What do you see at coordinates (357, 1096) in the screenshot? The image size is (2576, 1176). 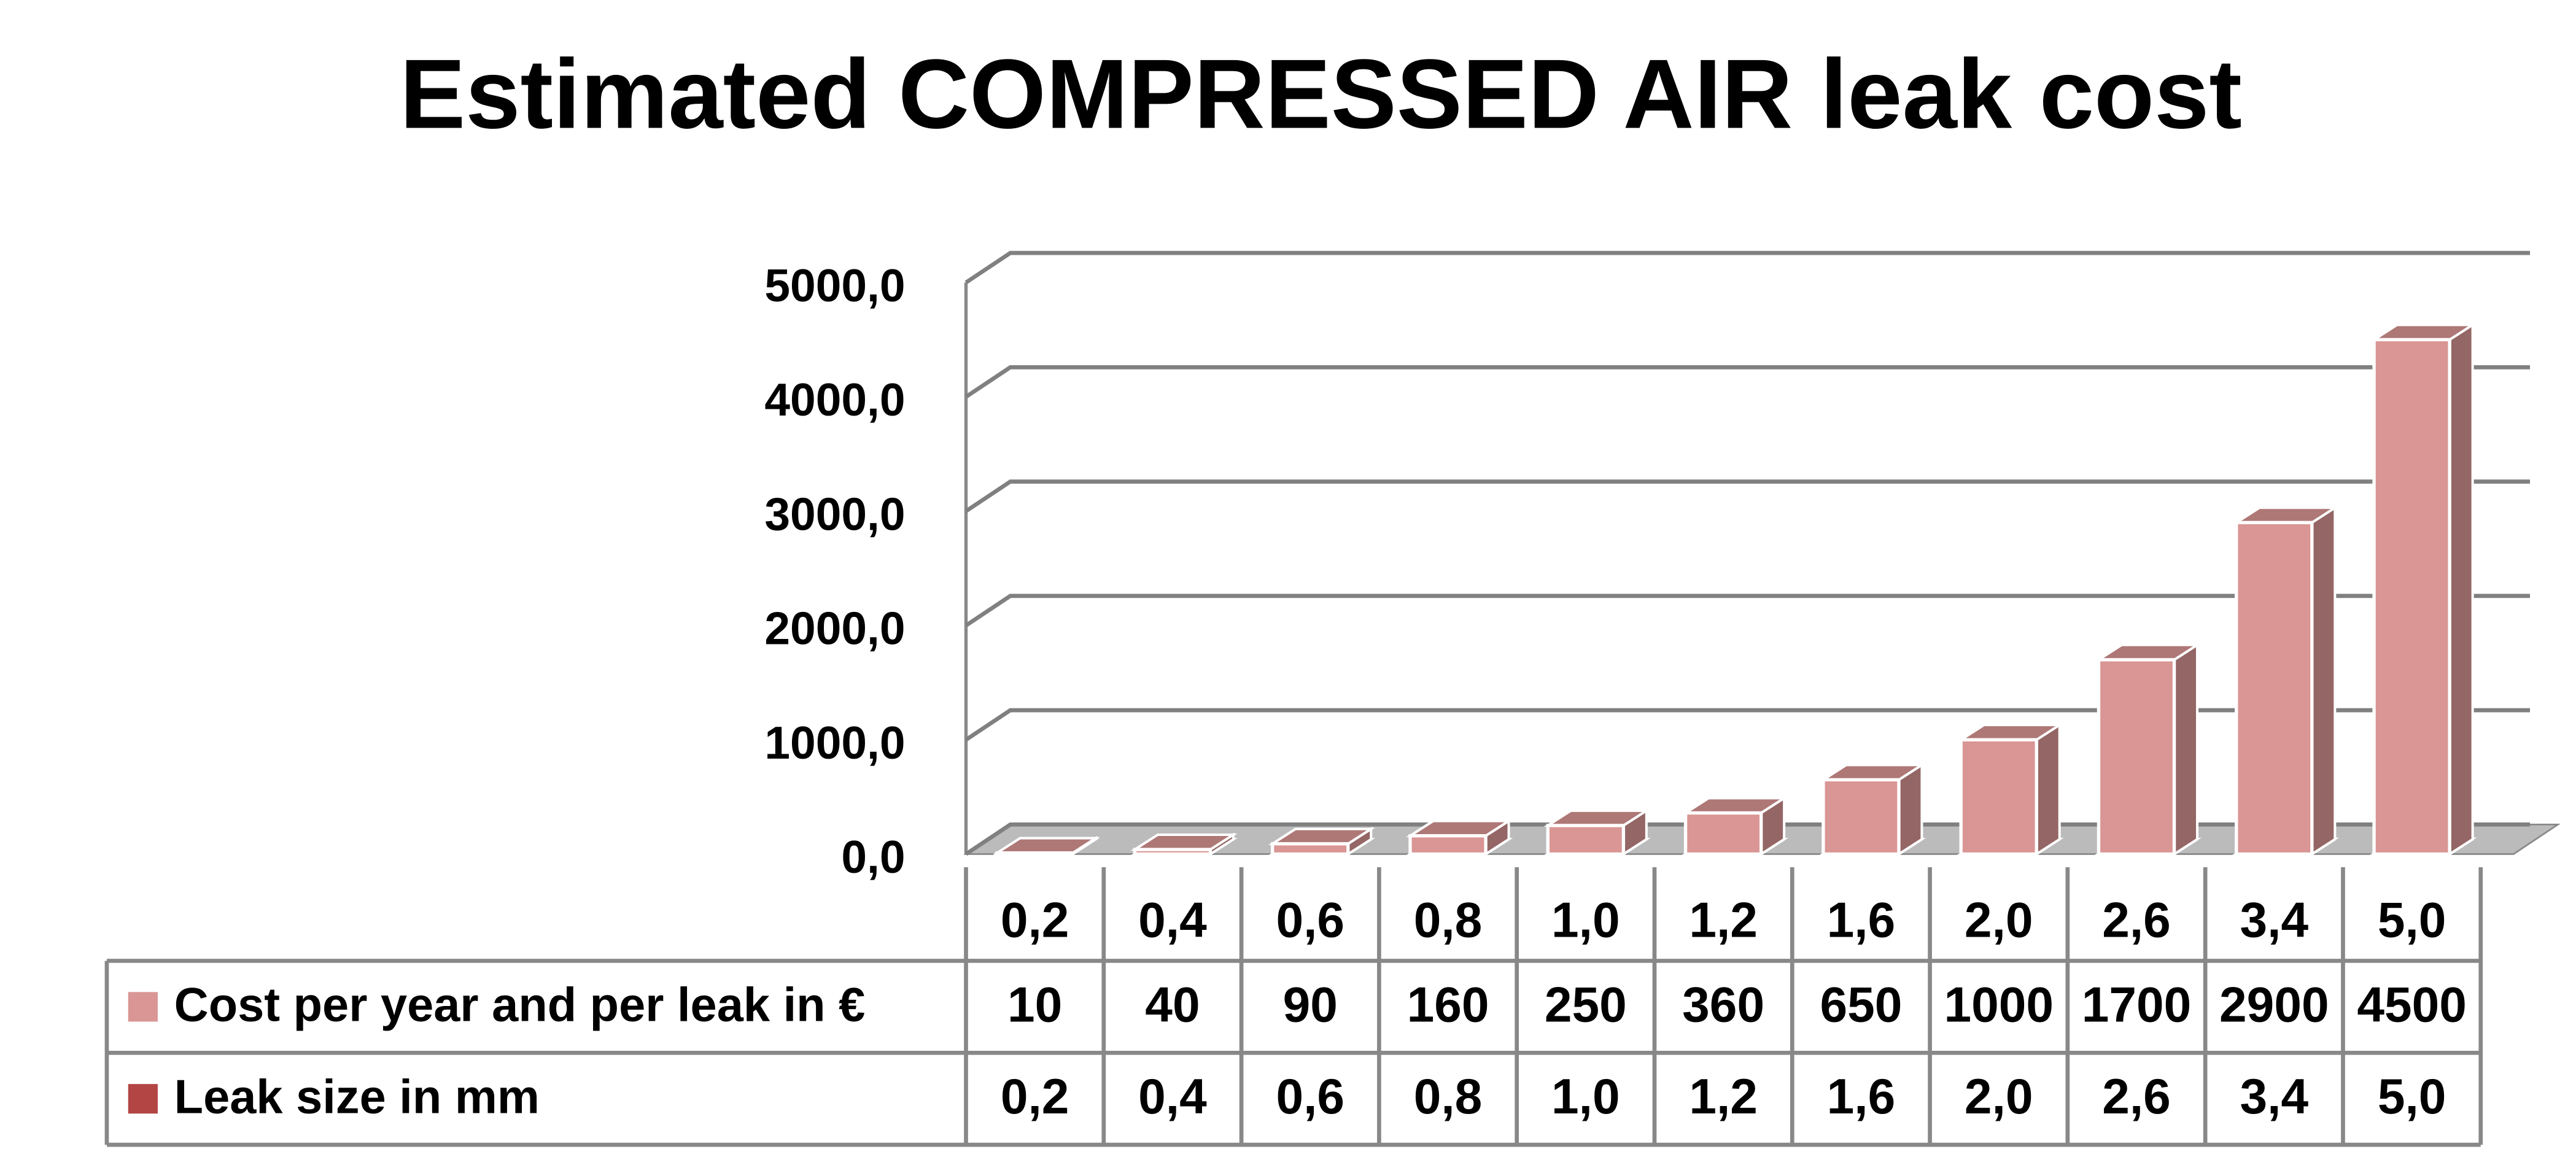 I see `legend-label: Leak size in mm` at bounding box center [357, 1096].